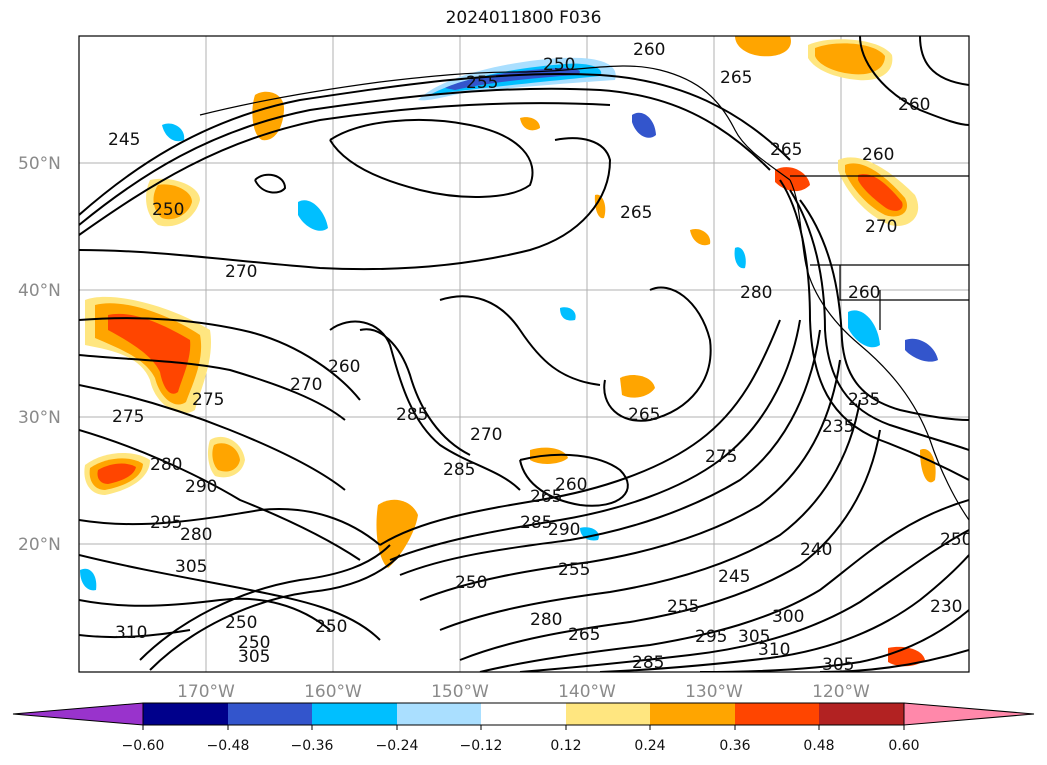 This screenshot has height=765, width=1047. I want to click on lon-label: 130°W, so click(714, 692).